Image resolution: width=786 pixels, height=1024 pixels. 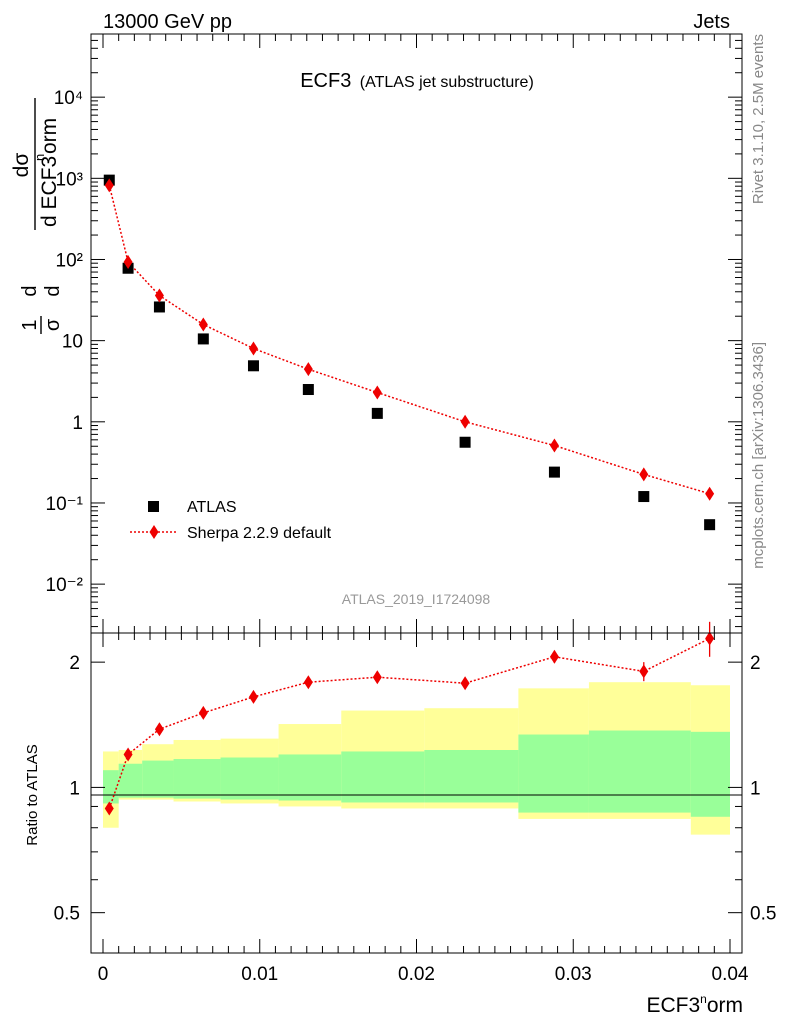 I want to click on legend-sherpa-marker, so click(x=154, y=532).